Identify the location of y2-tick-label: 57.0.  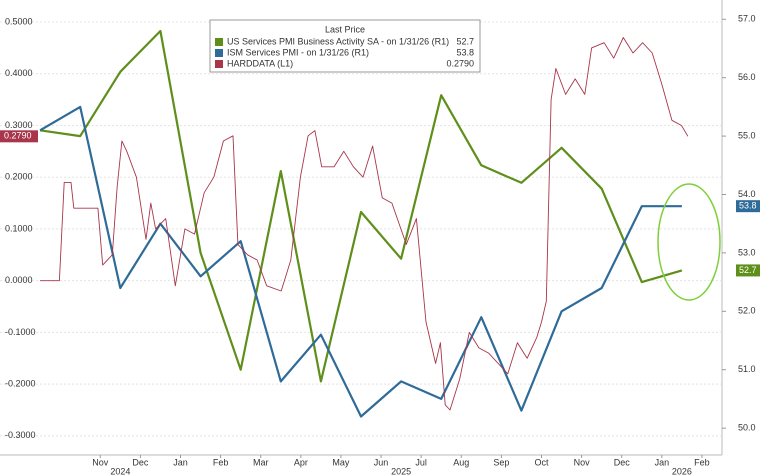
(747, 19).